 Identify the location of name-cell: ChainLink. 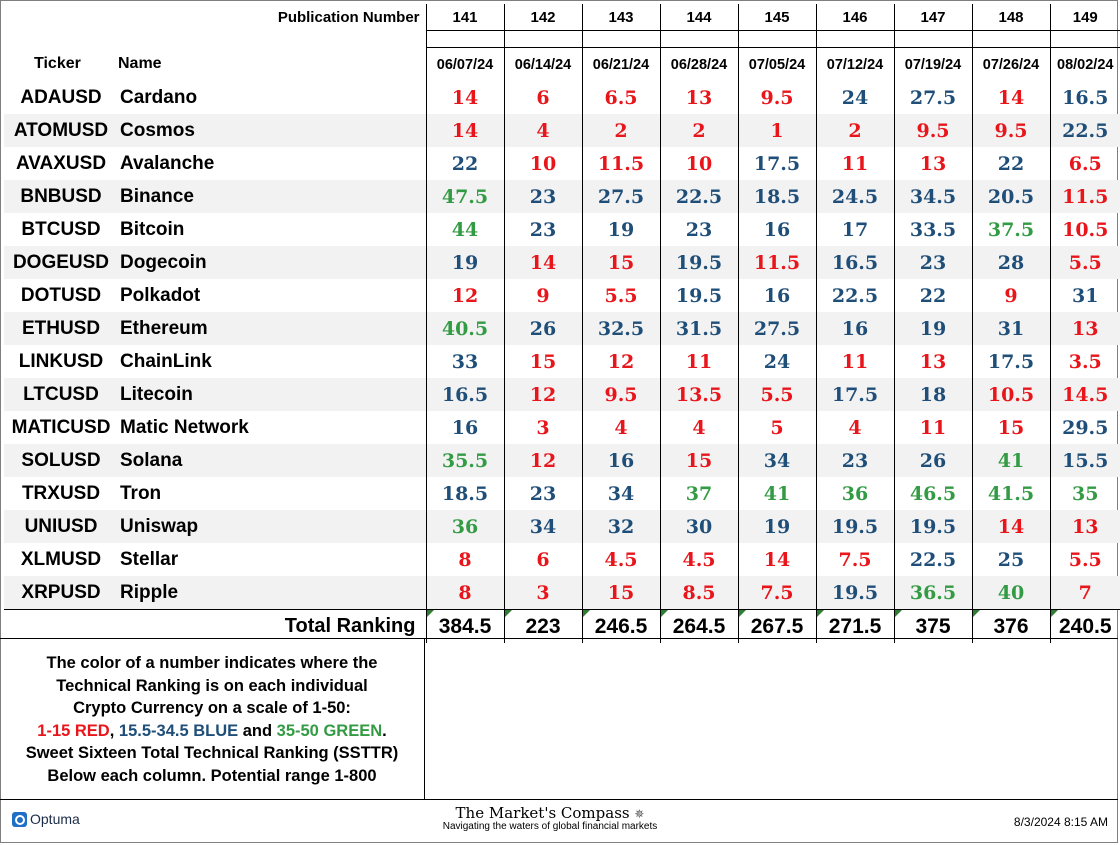
(166, 361).